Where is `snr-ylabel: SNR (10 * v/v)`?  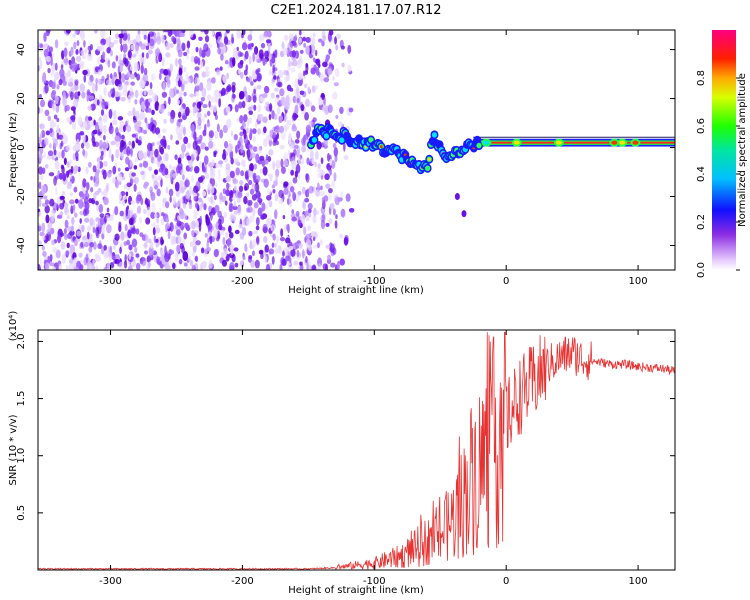 snr-ylabel: SNR (10 * v/v) is located at coordinates (13, 449).